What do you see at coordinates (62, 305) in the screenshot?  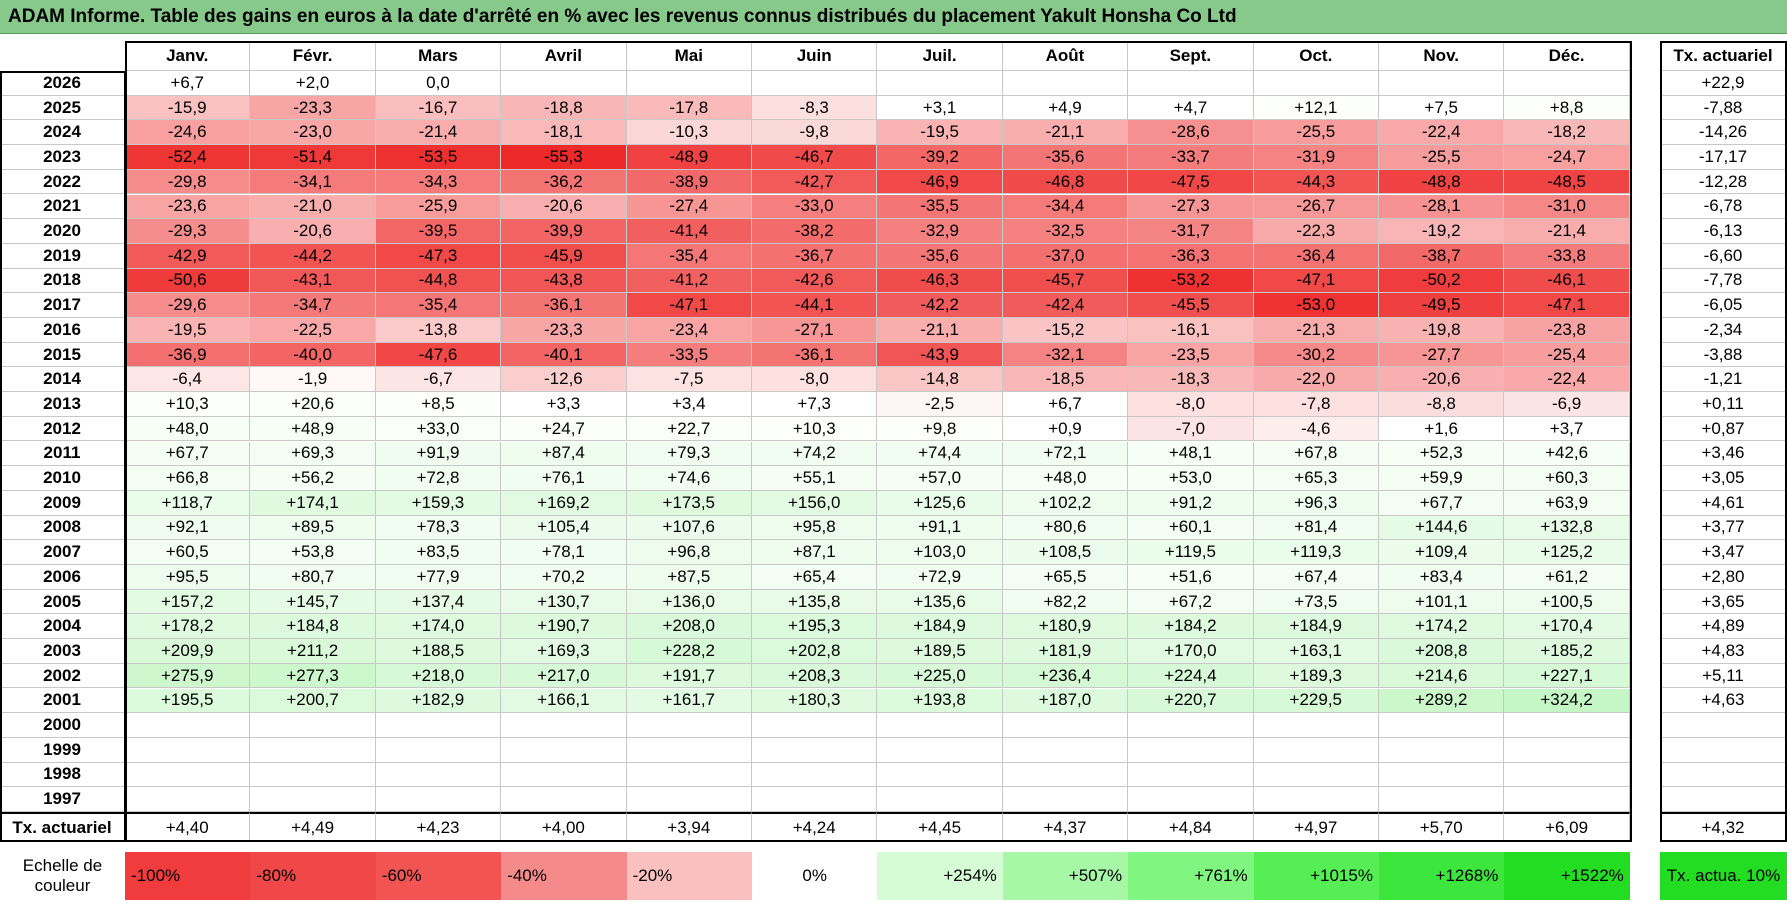 I see `year-label: 2017` at bounding box center [62, 305].